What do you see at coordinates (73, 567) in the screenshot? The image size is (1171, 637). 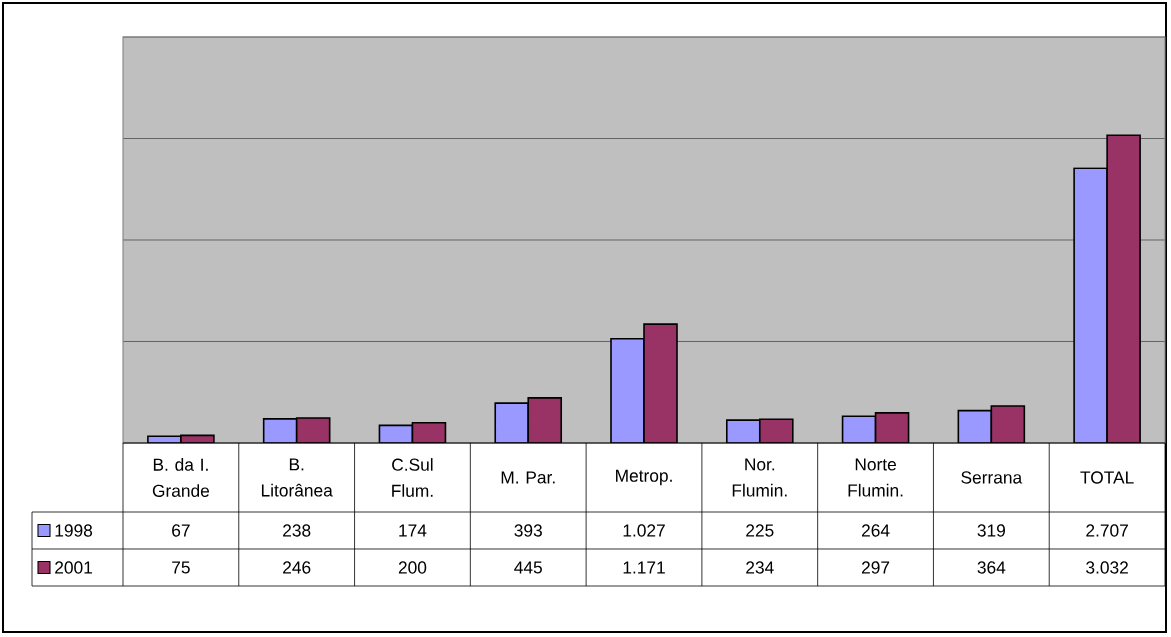 I see `legend-label: 2001` at bounding box center [73, 567].